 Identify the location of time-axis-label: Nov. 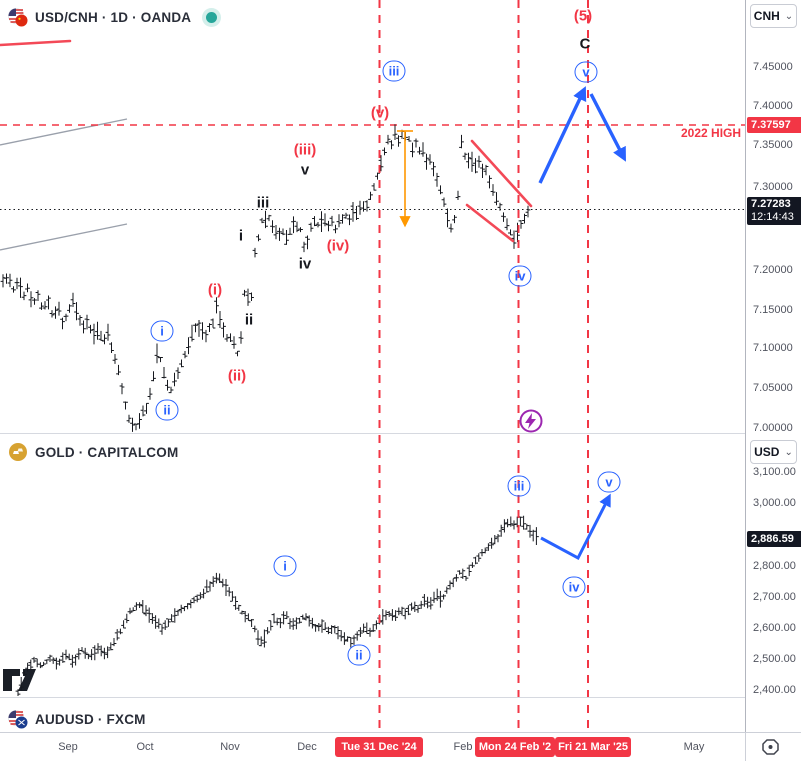
(230, 747).